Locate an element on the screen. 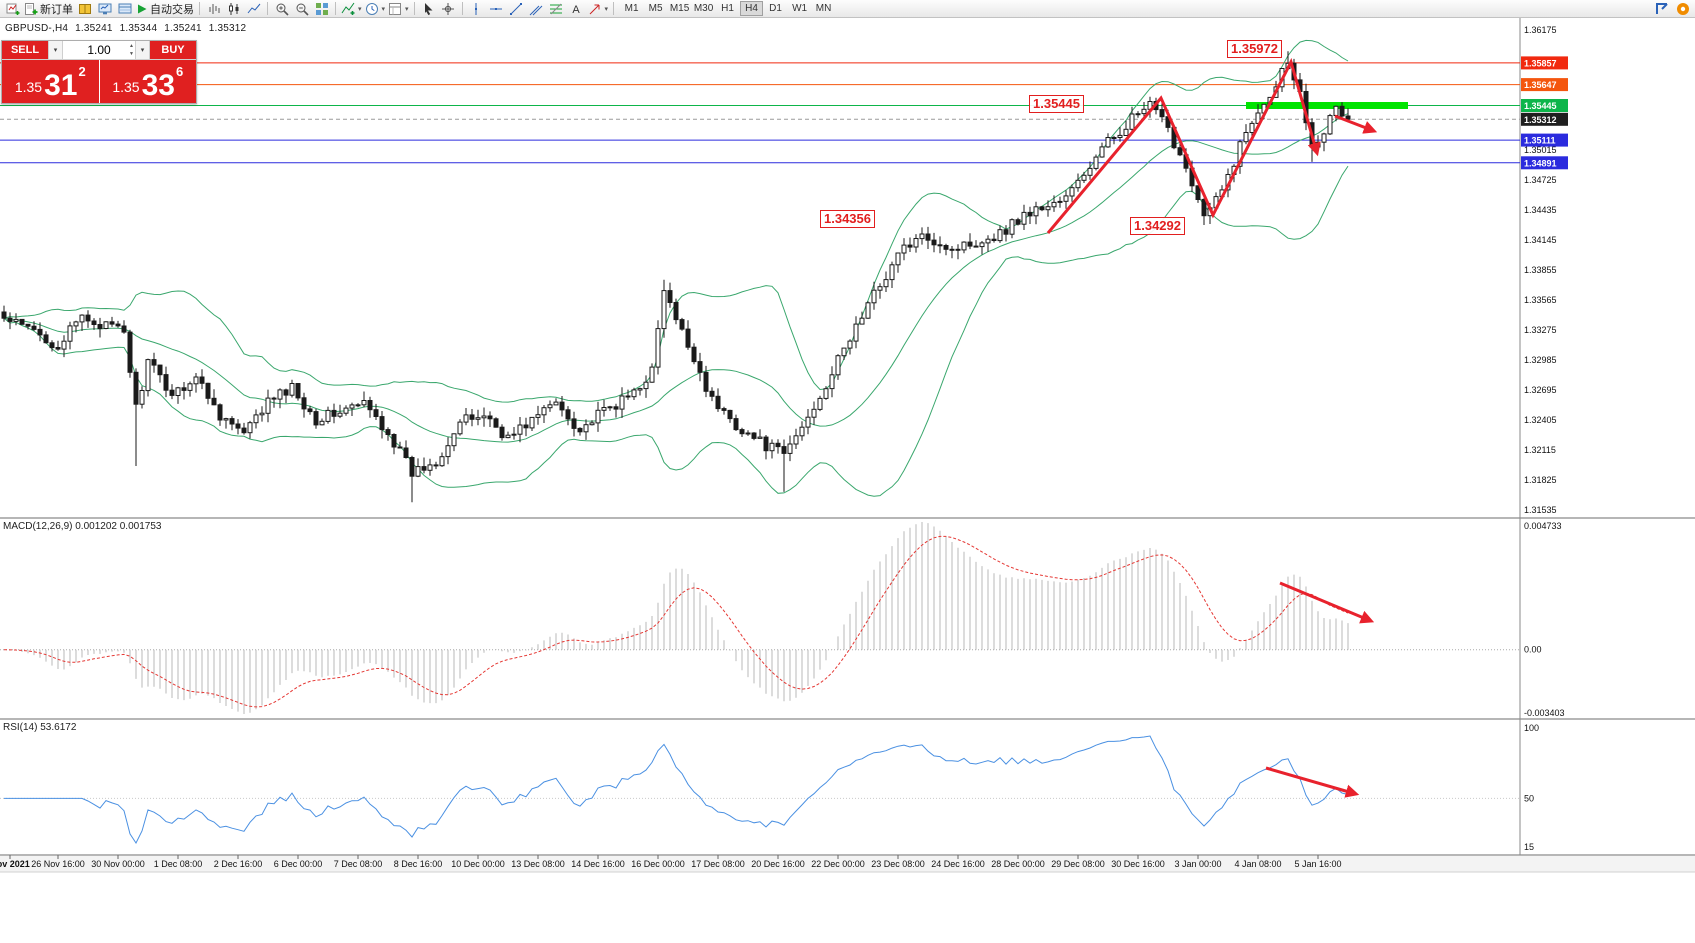 This screenshot has width=1695, height=943. time-label: 7 Dec 08:00 is located at coordinates (358, 864).